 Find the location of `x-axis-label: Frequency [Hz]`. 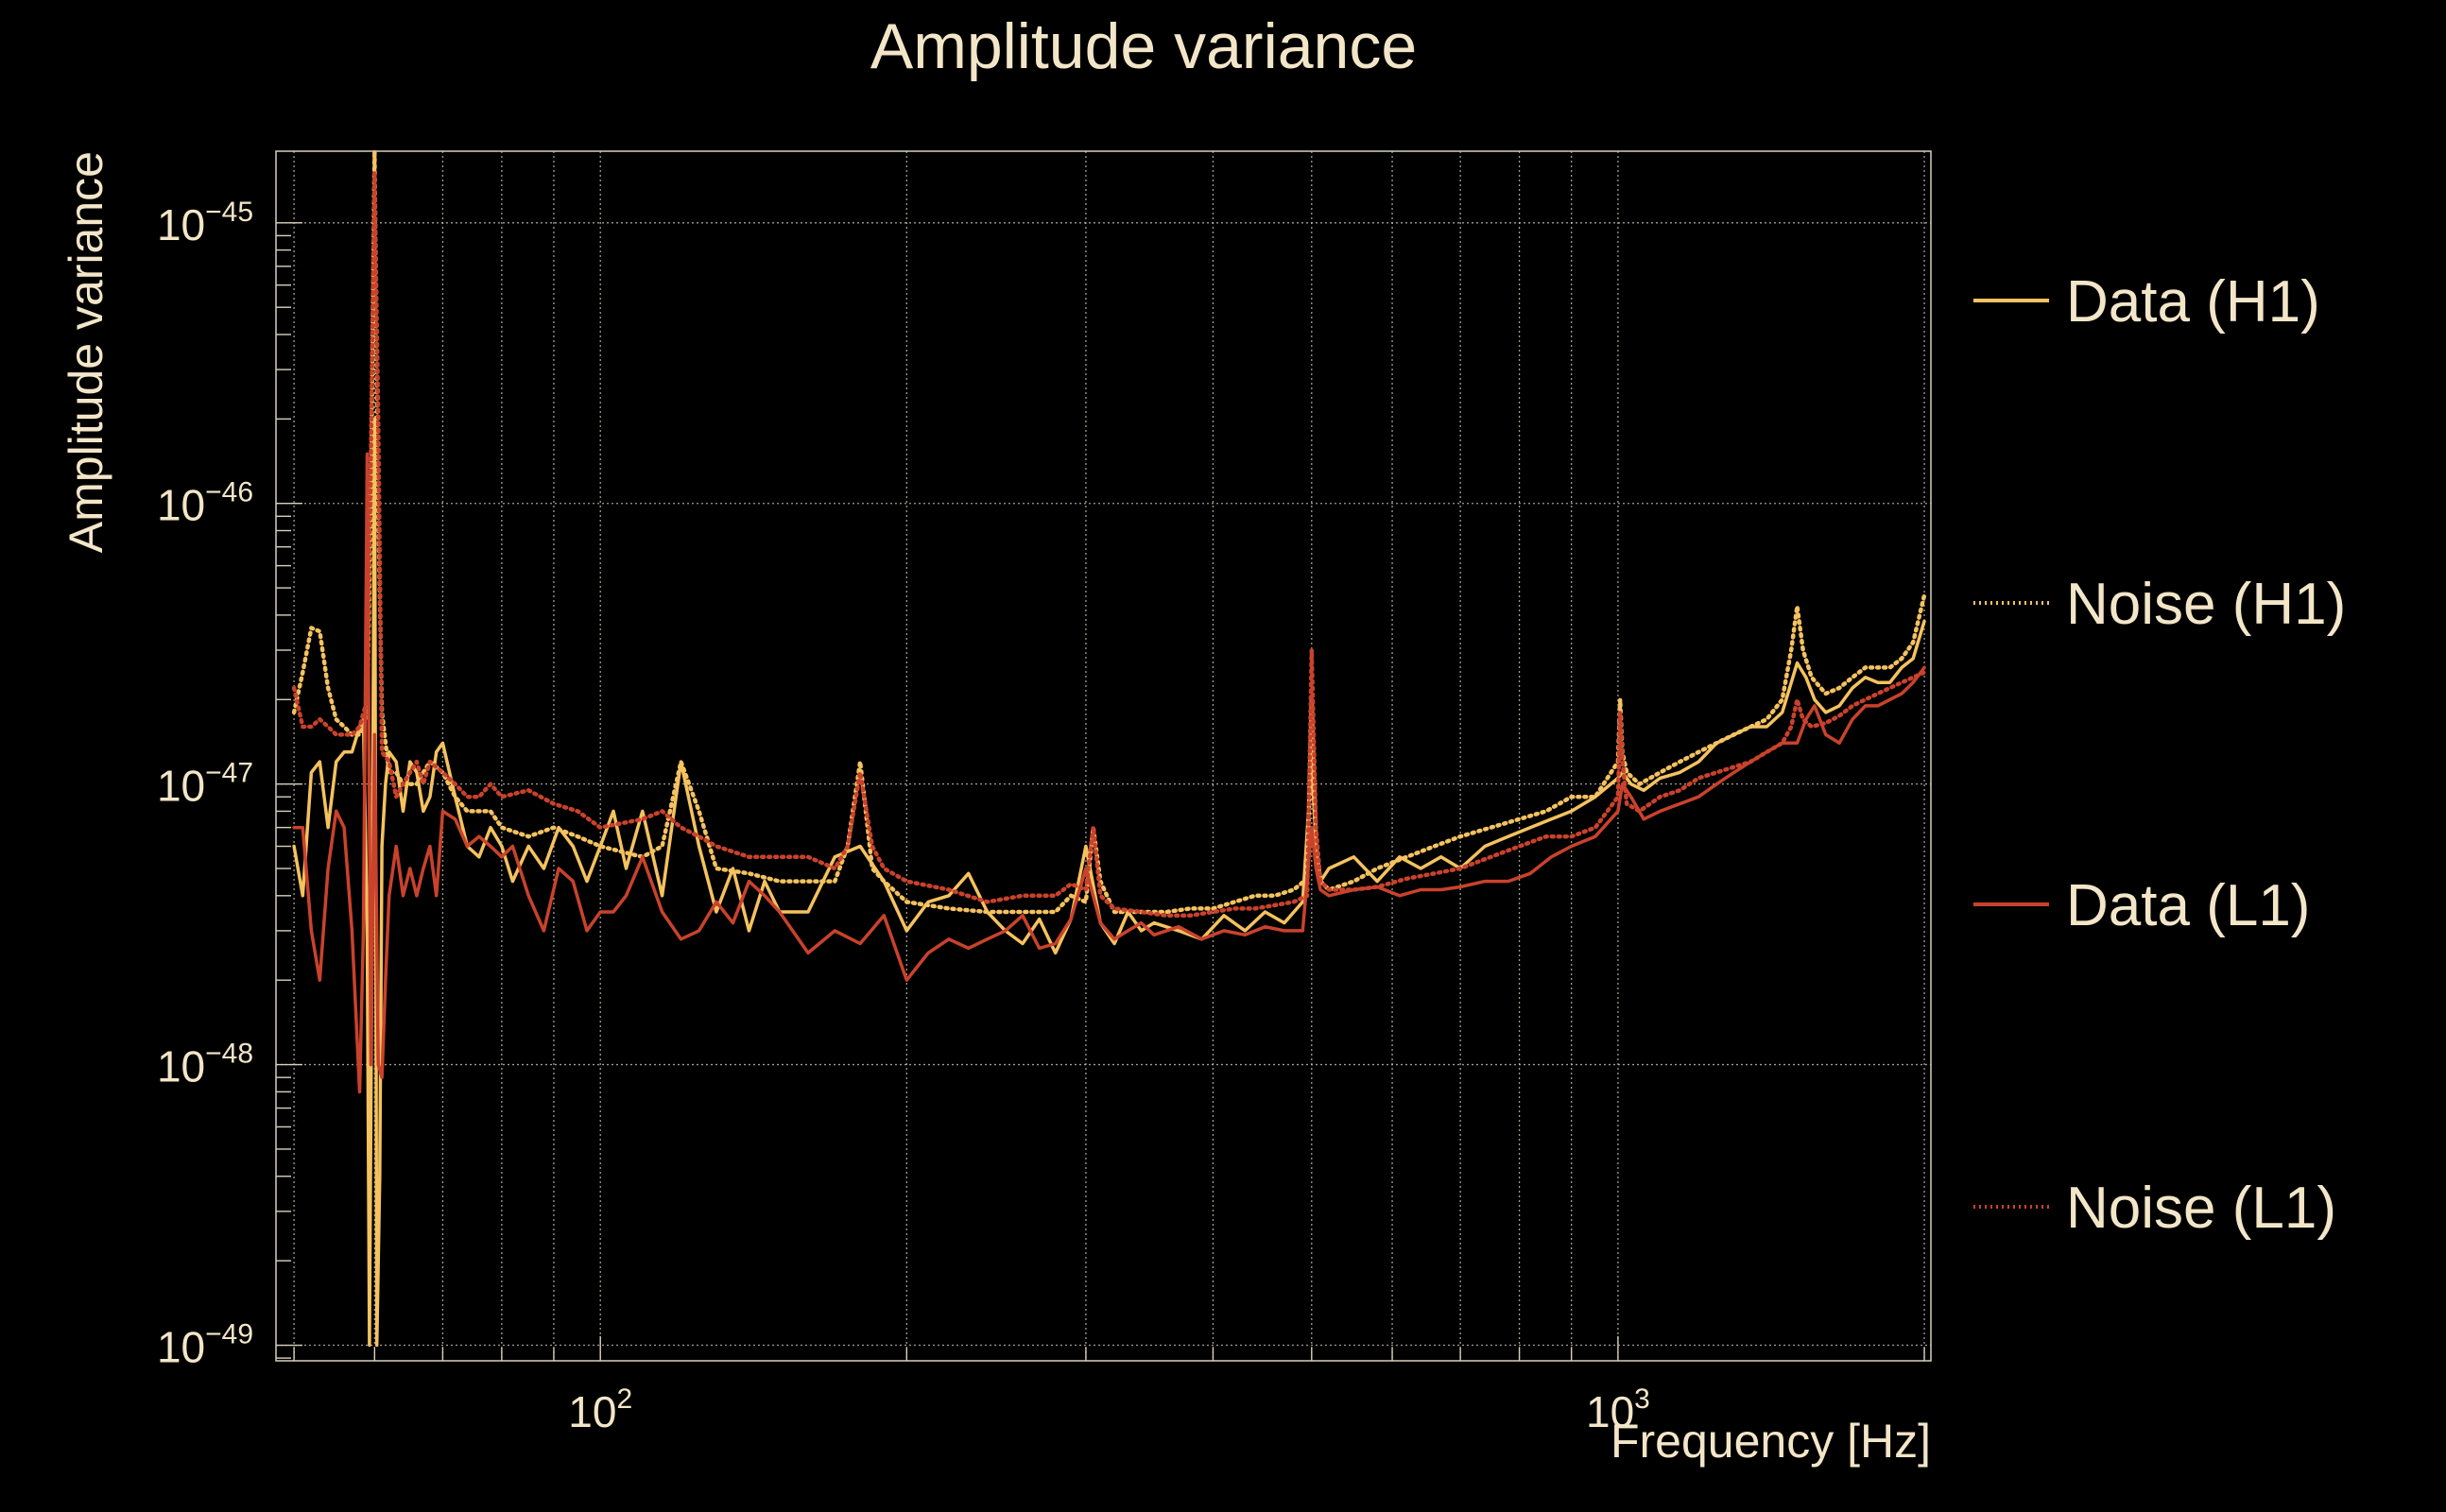

x-axis-label: Frequency [Hz] is located at coordinates (1771, 1441).